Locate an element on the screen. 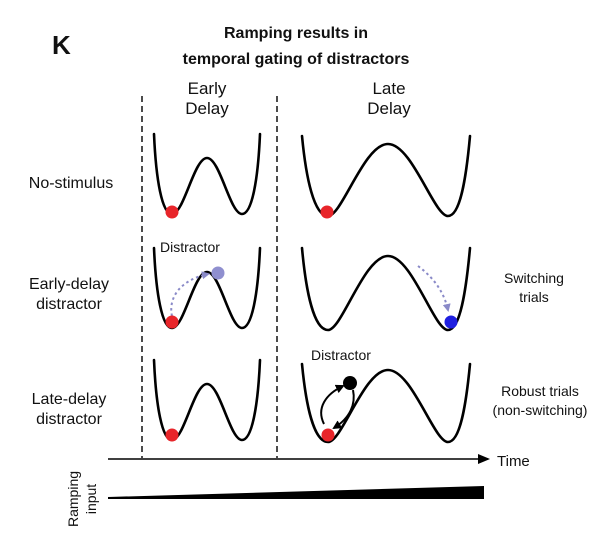  title-line-2: temporal gating of distractors is located at coordinates (296, 59).